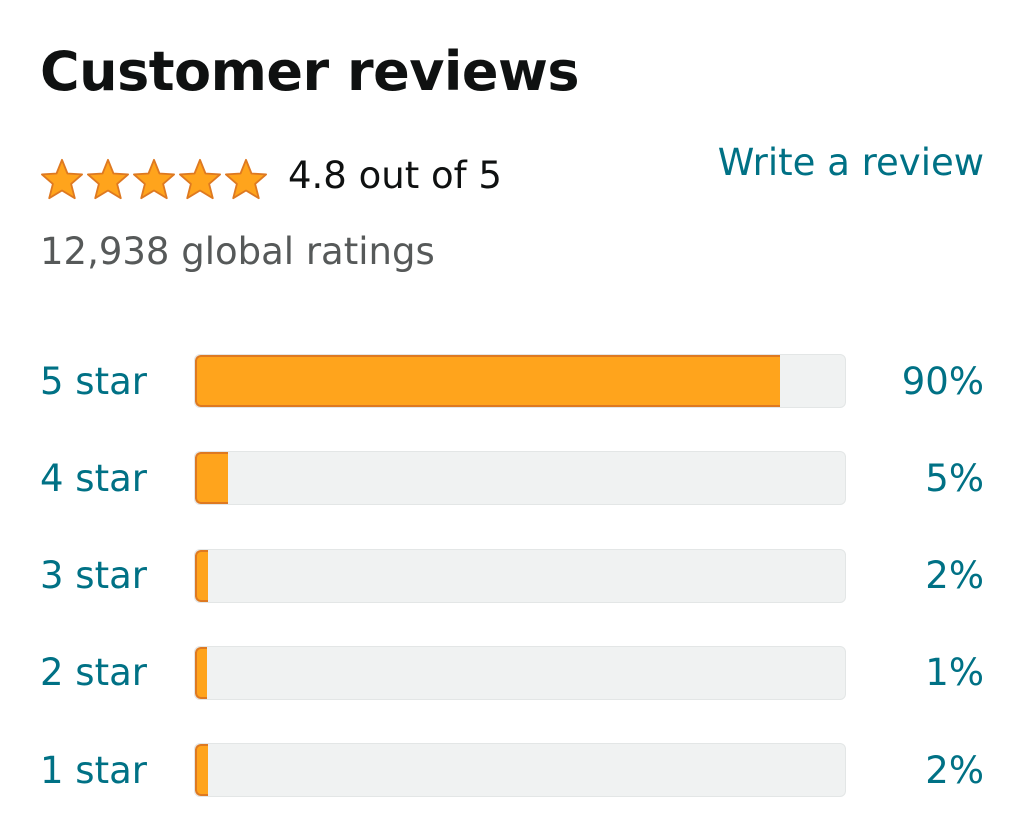 The height and width of the screenshot is (834, 1024). Describe the element at coordinates (850, 162) in the screenshot. I see `write-review-link: Write a review` at that location.